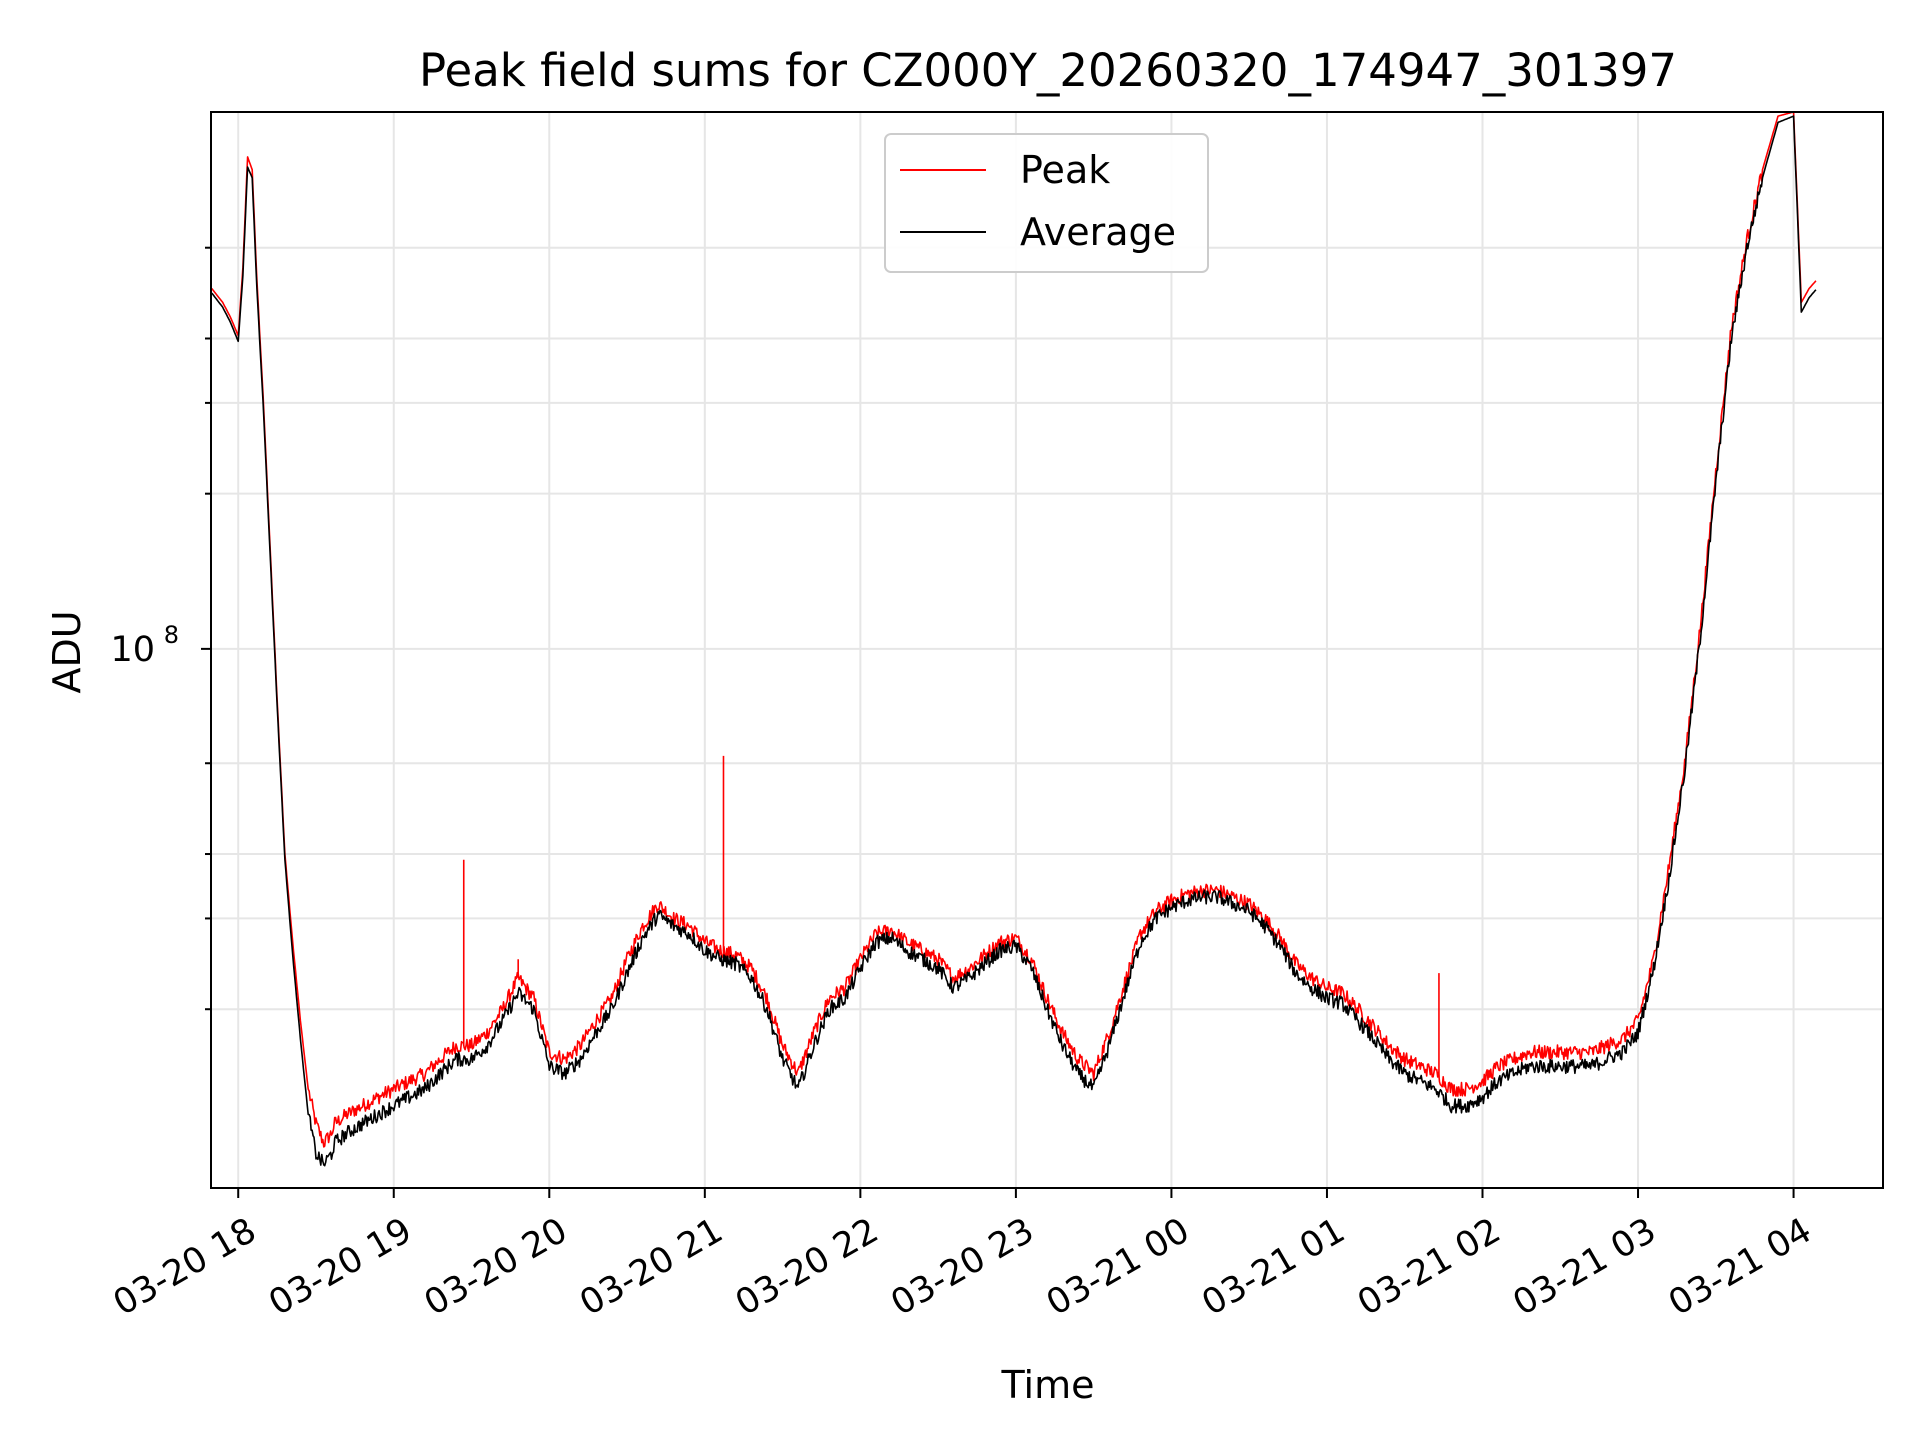  What do you see at coordinates (132, 650) in the screenshot?
I see `y-tick-label: 10` at bounding box center [132, 650].